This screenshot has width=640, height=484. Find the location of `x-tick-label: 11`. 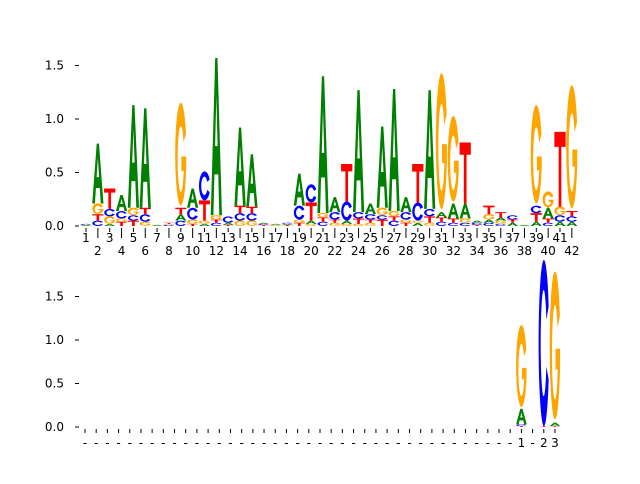

x-tick-label: 11 is located at coordinates (204, 238).